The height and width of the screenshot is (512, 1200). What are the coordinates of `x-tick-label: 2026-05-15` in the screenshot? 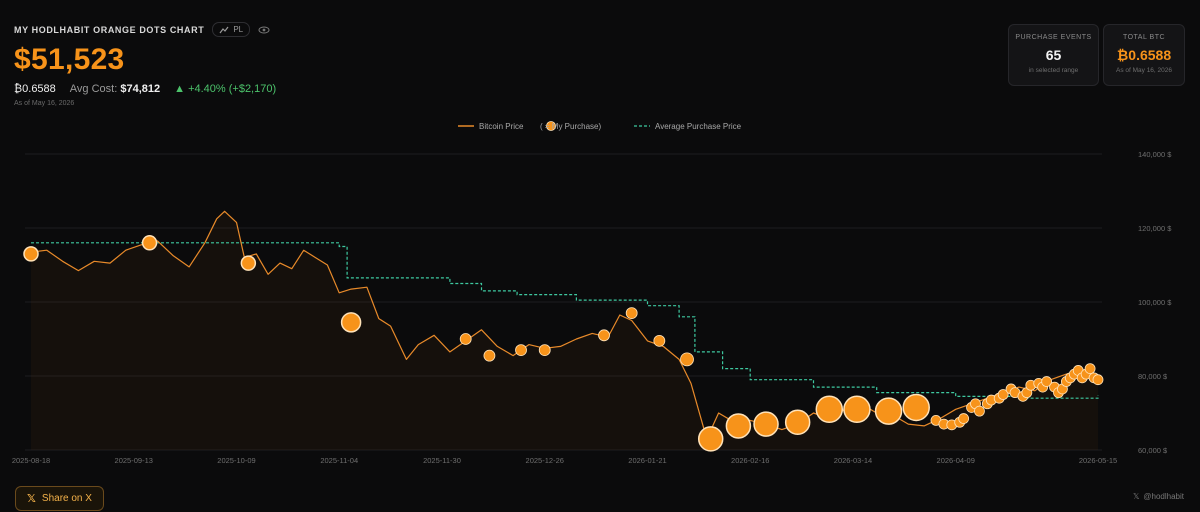 It's located at (1098, 460).